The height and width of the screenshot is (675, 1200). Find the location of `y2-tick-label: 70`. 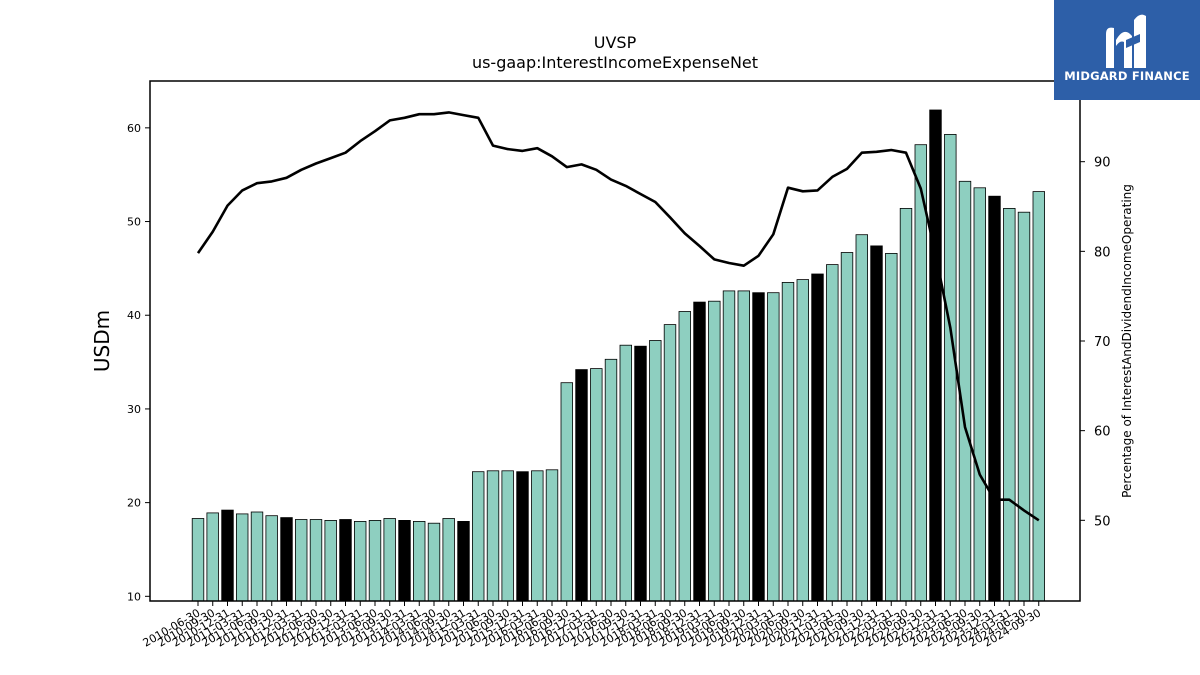

y2-tick-label: 70 is located at coordinates (1102, 342).